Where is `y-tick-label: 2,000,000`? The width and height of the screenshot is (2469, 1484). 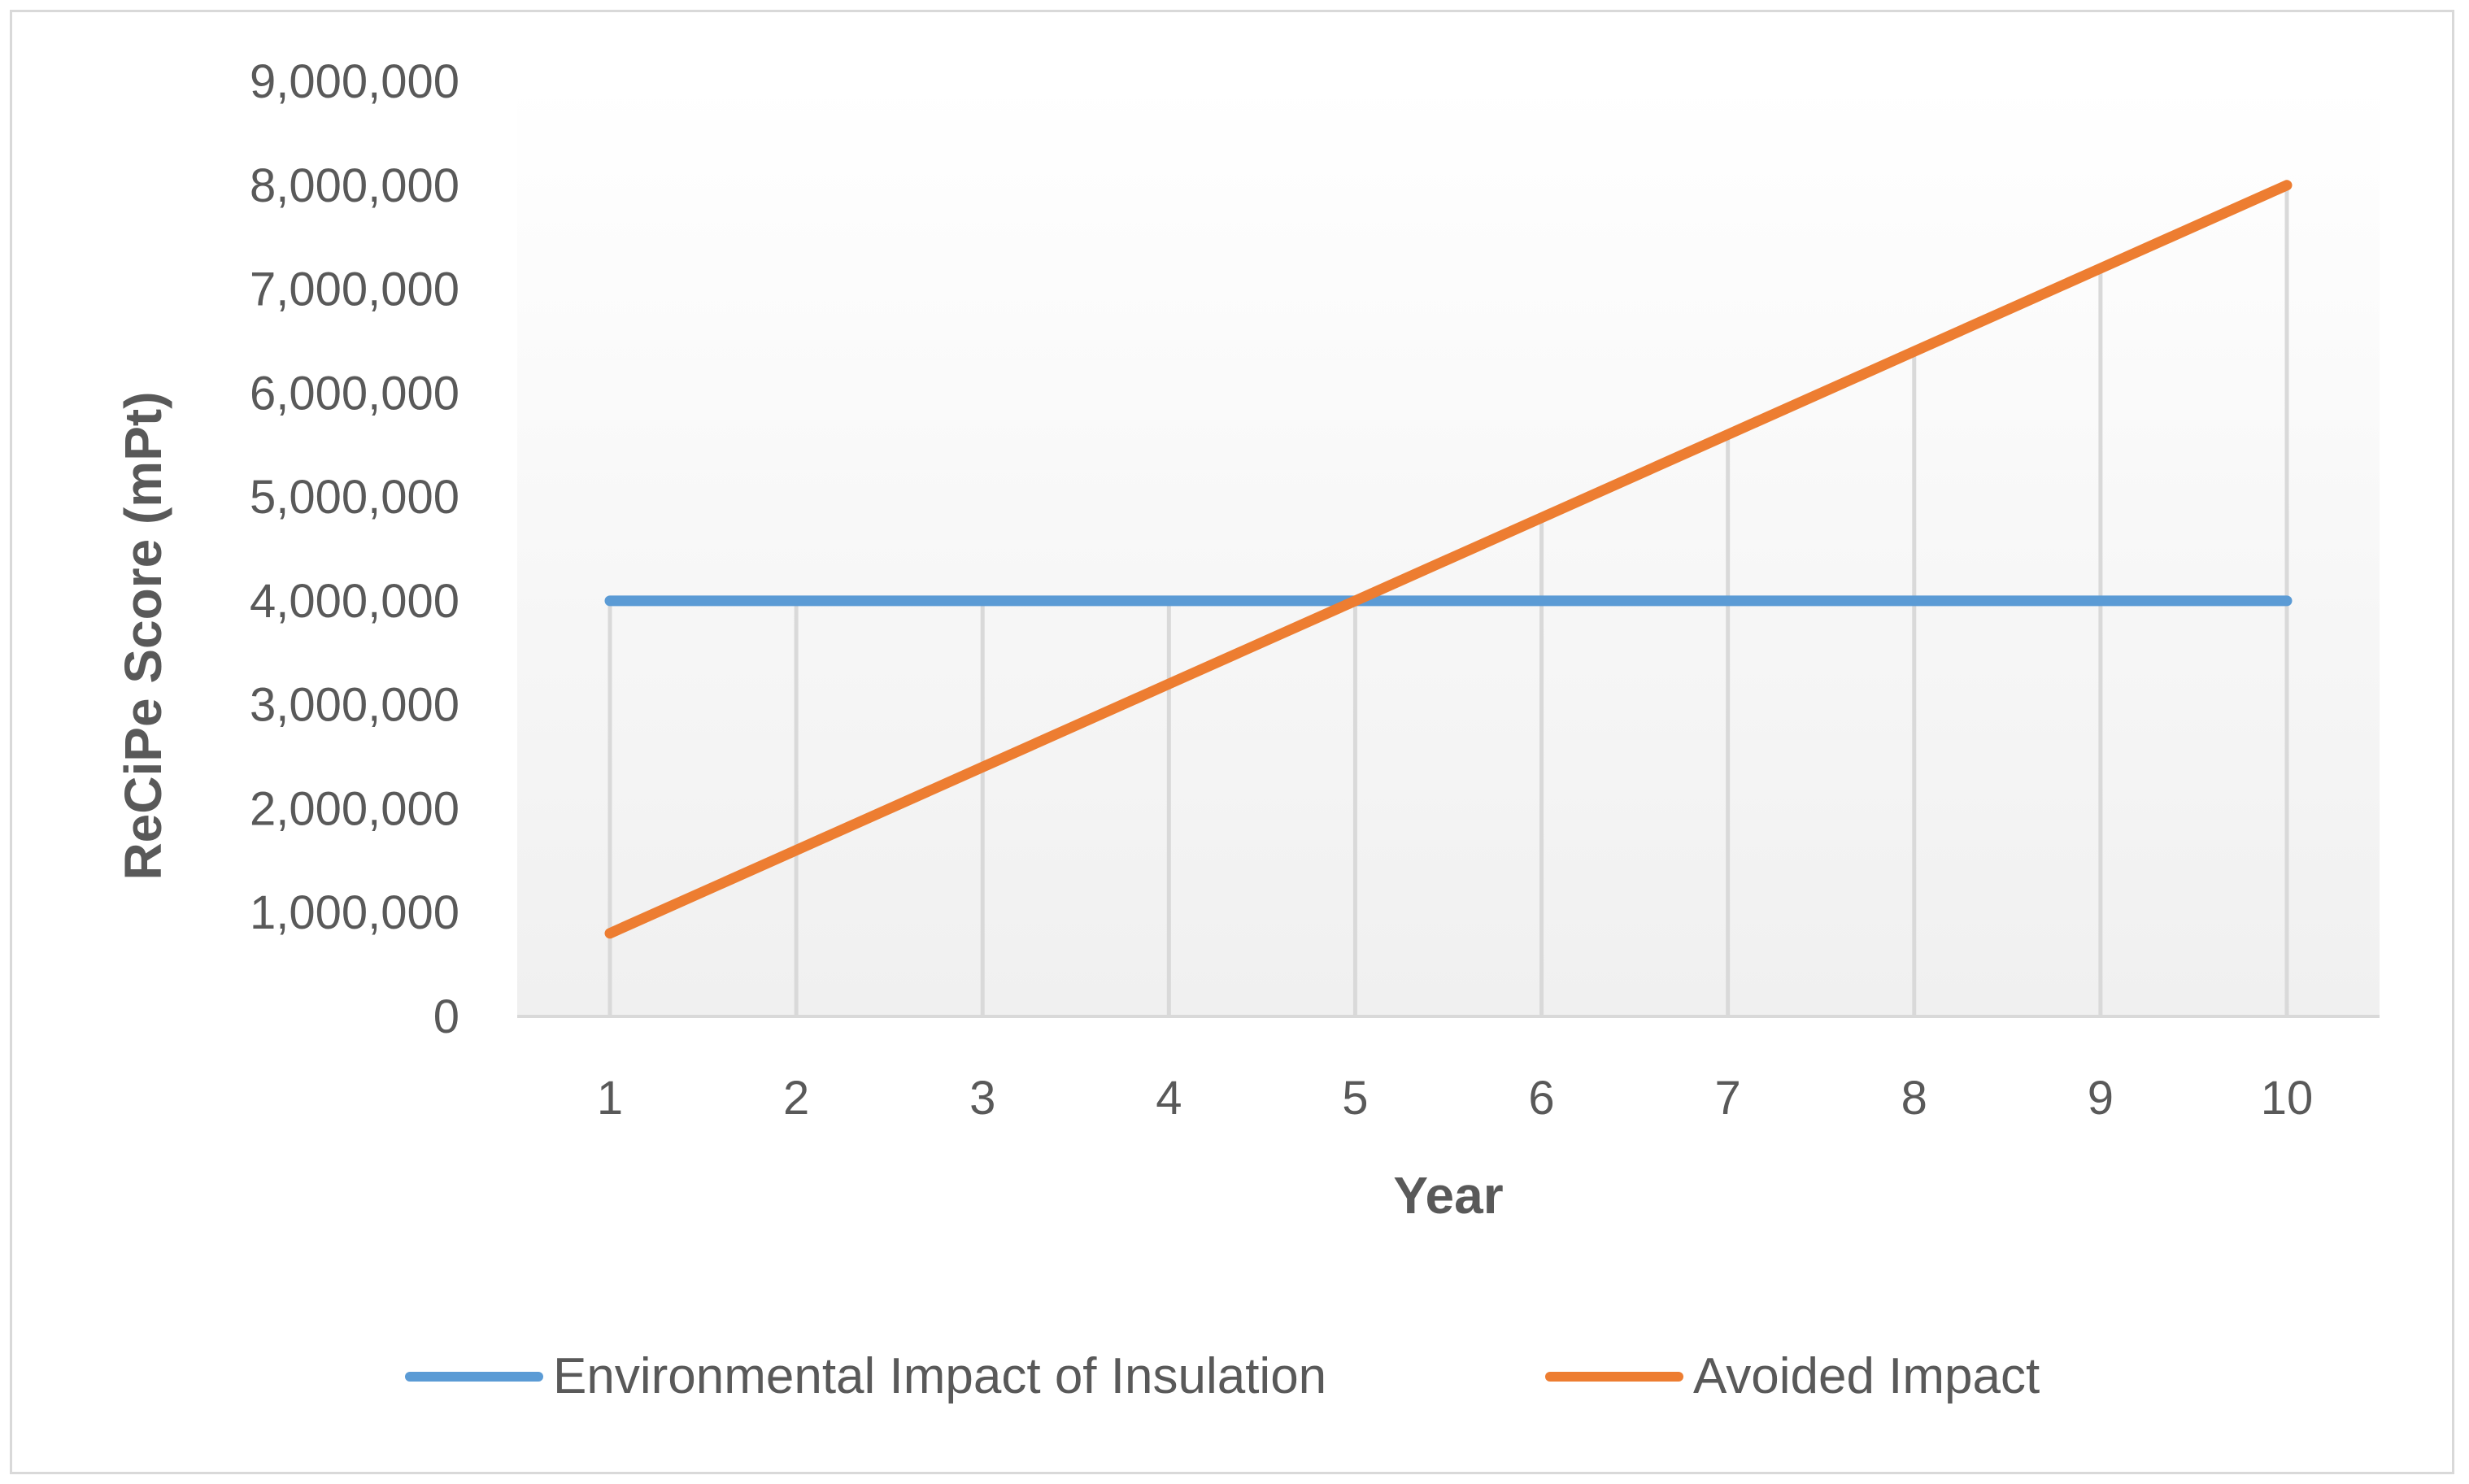 y-tick-label: 2,000,000 is located at coordinates (355, 808).